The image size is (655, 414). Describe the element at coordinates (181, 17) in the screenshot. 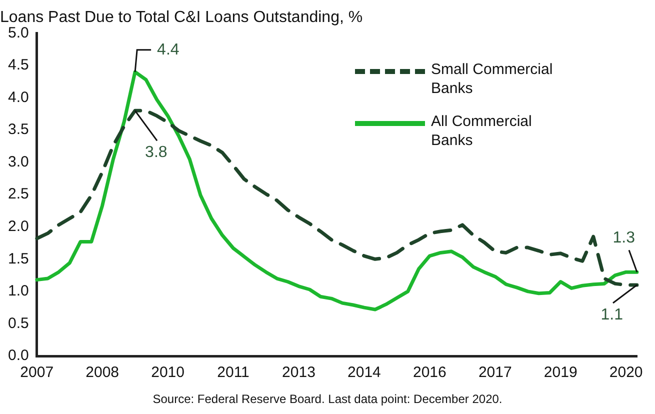

I see `chart-title: Loans Past Due to Total C&I Loans Outstanding, %` at that location.